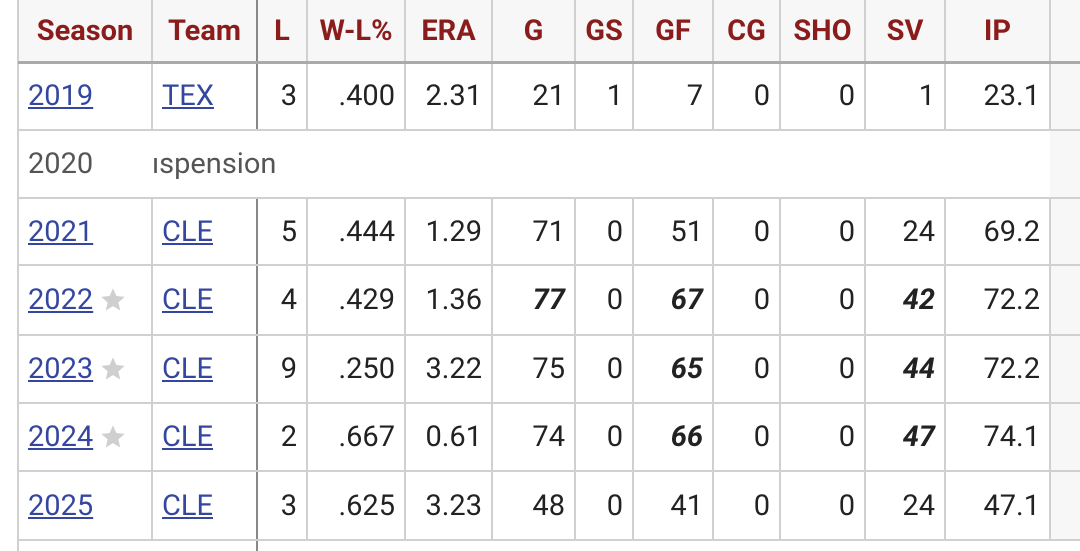  I want to click on season-cell: 2024, so click(85, 437).